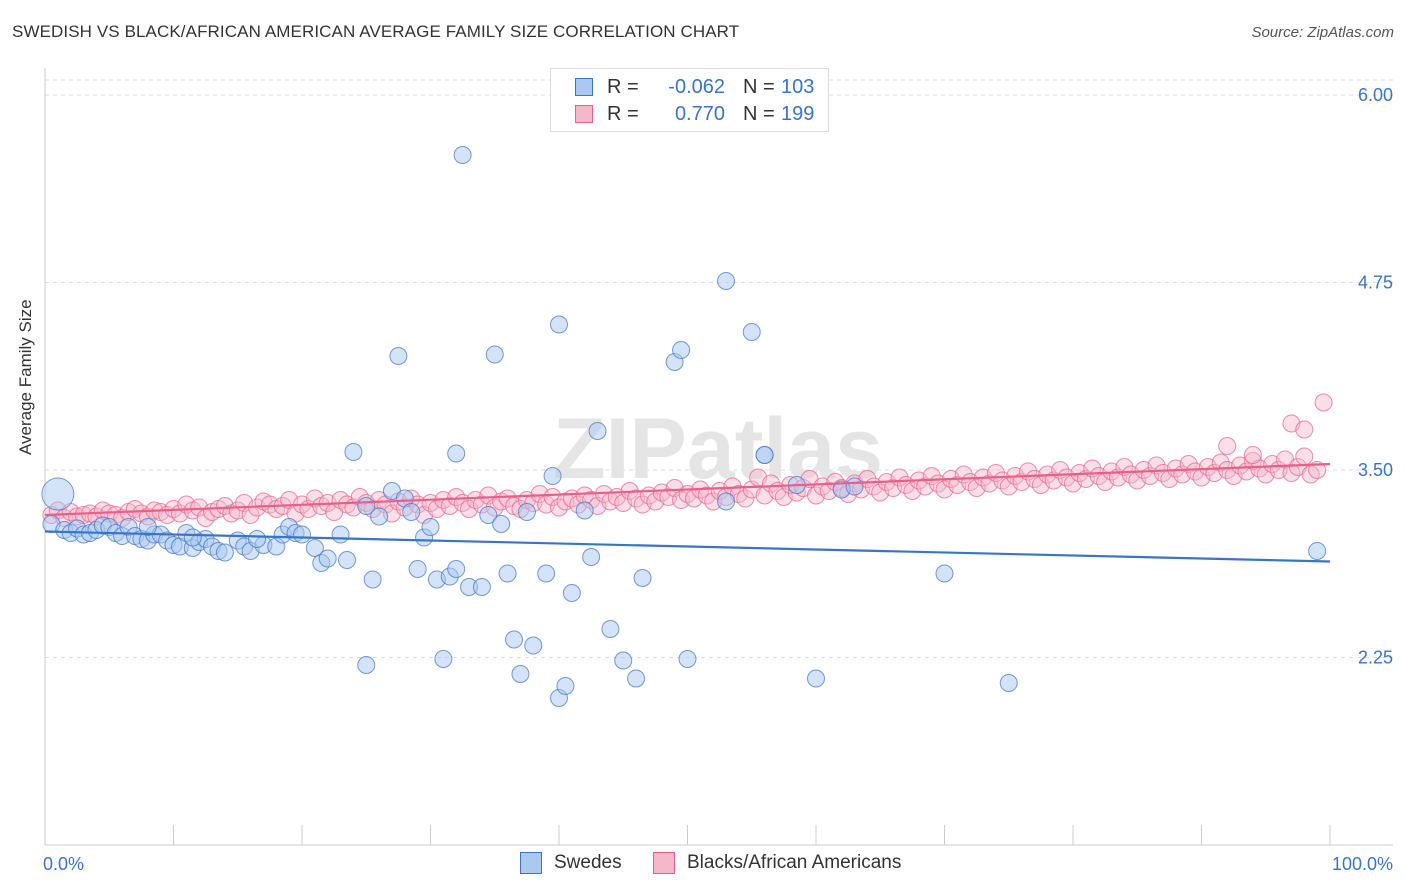  What do you see at coordinates (1375, 470) in the screenshot?
I see `y-tick-label: 3.50` at bounding box center [1375, 470].